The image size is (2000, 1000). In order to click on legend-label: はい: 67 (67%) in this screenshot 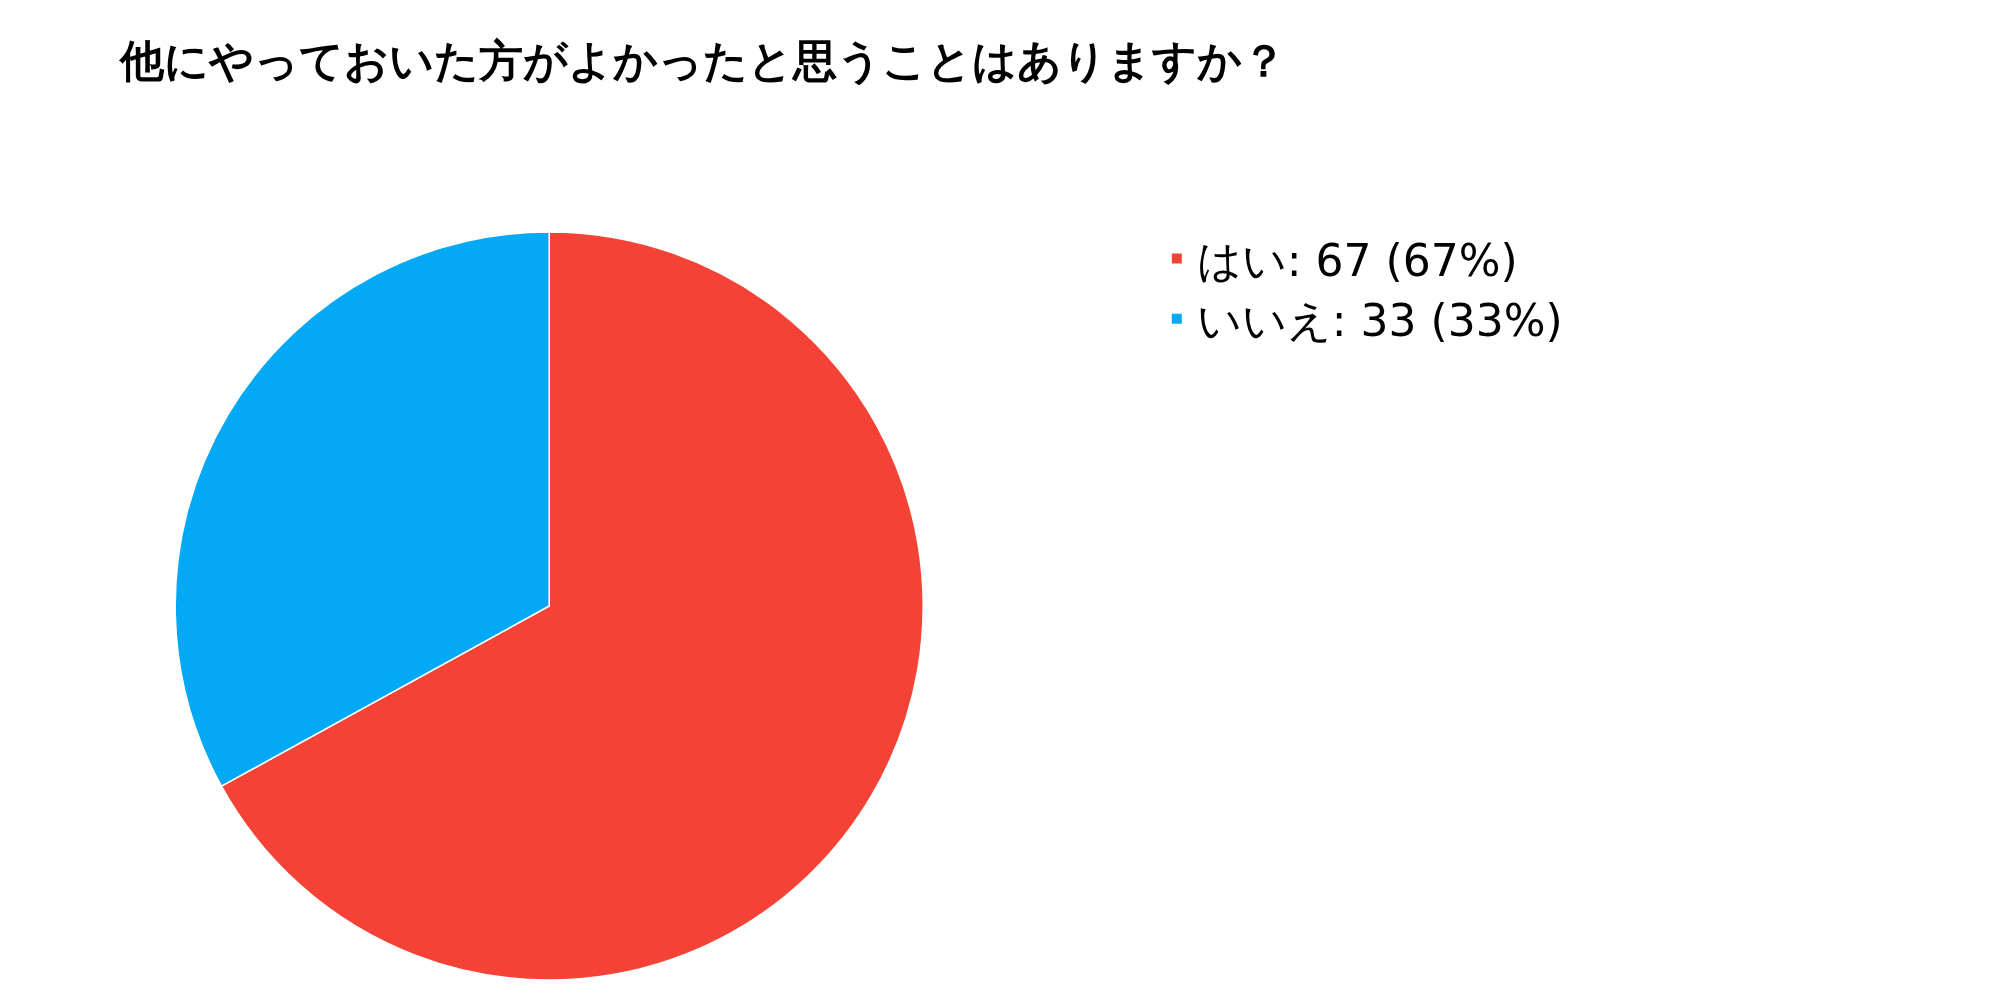, I will do `click(1357, 260)`.